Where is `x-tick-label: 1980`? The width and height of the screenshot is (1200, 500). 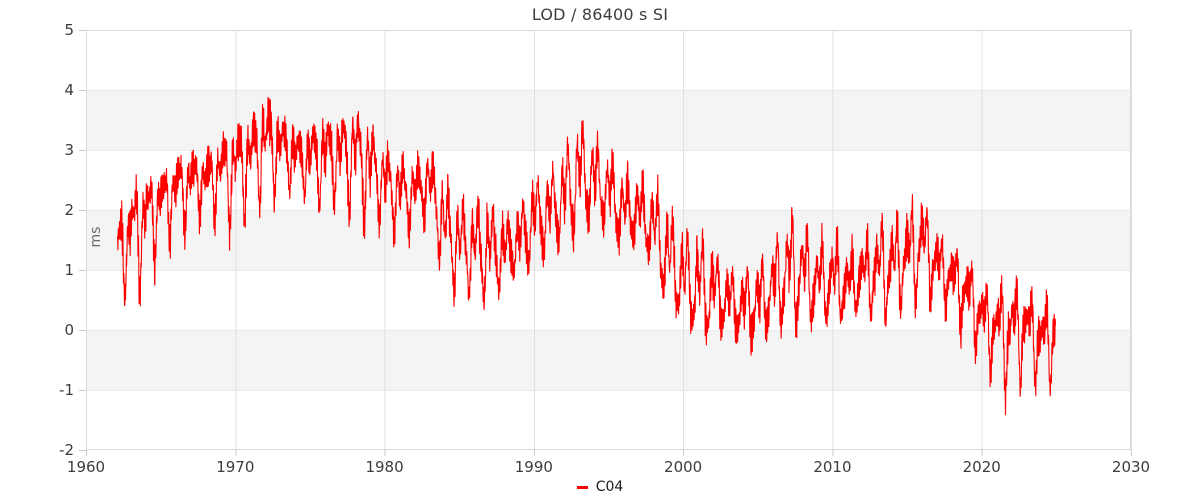
x-tick-label: 1980 is located at coordinates (384, 467).